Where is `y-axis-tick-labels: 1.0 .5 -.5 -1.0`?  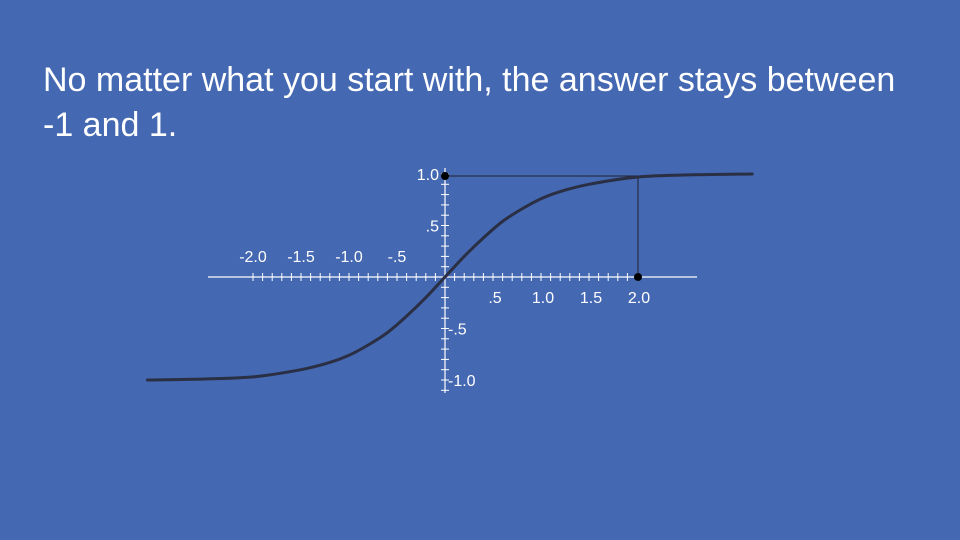 y-axis-tick-labels: 1.0 .5 -.5 -1.0 is located at coordinates (446, 278).